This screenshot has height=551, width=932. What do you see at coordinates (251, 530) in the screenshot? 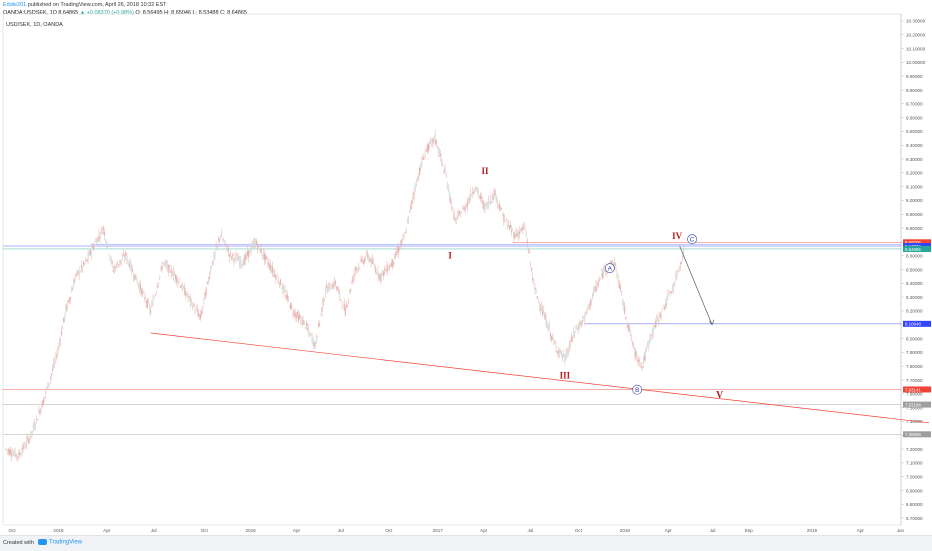
I see `x-tick-label: 2016` at bounding box center [251, 530].